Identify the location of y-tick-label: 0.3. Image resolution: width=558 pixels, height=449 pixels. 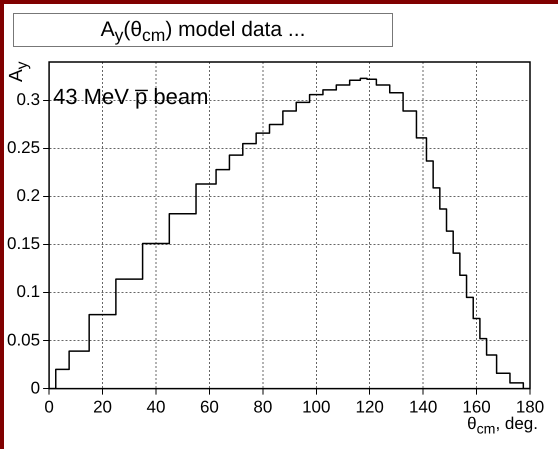
(28, 100).